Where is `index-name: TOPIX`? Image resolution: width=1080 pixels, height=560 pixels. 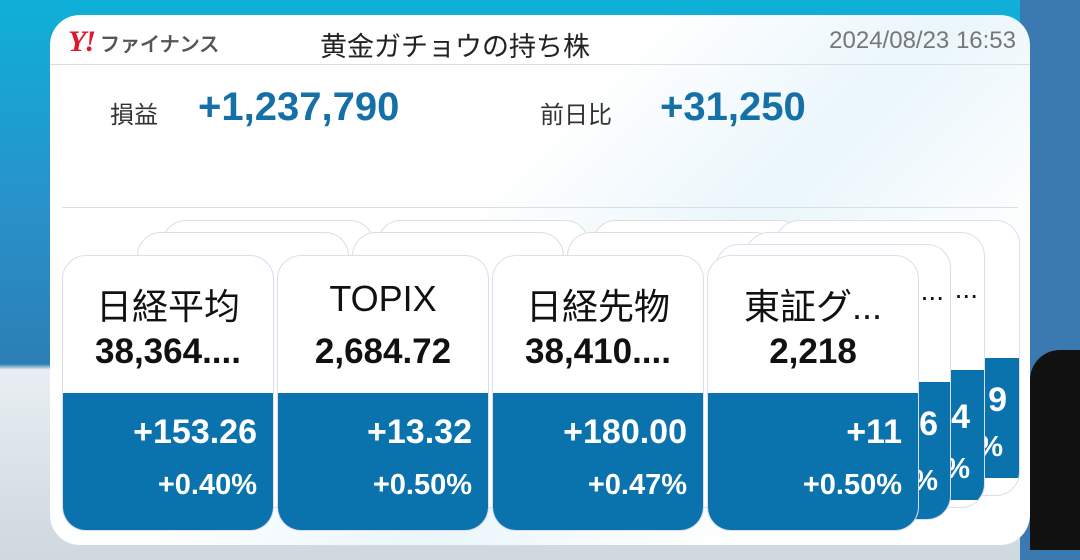 index-name: TOPIX is located at coordinates (383, 298).